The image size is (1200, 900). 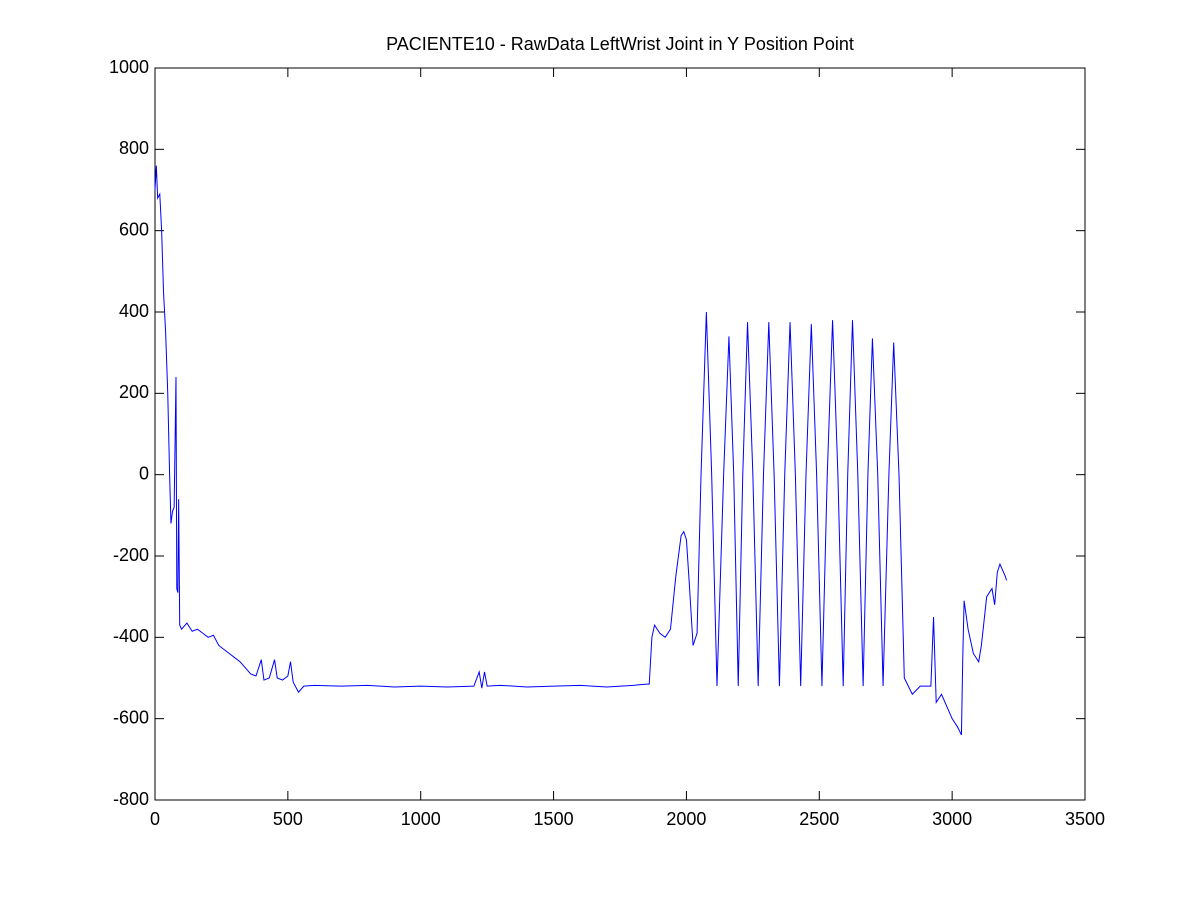 I want to click on x-tick-label: 3500, so click(x=1085, y=819).